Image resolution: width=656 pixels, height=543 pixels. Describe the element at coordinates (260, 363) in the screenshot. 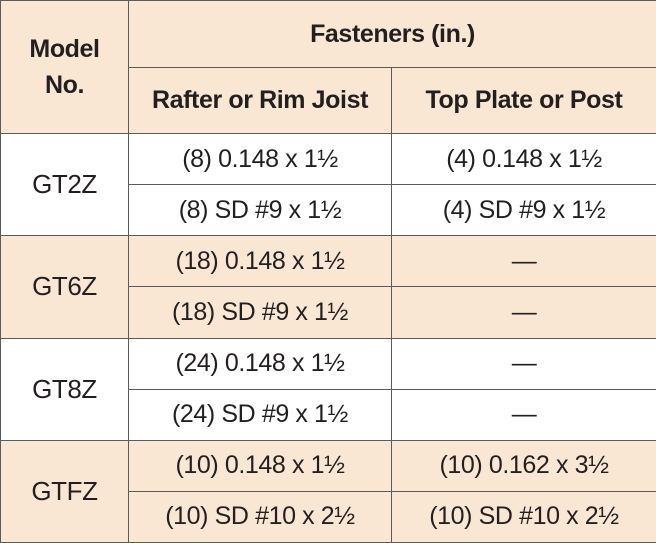

I see `rafter-fastener-cell: (24) 0.148 x 1½` at that location.